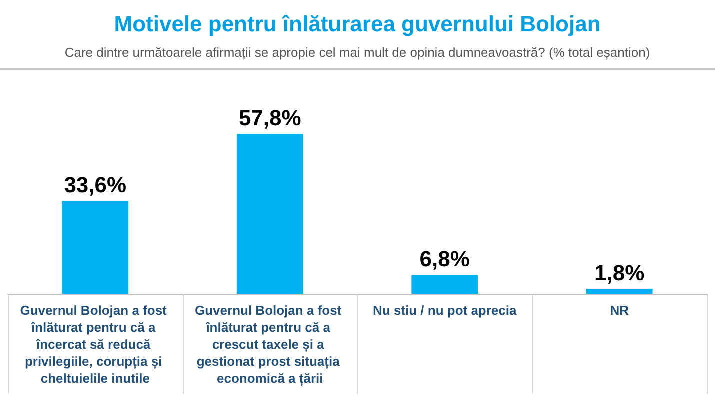  I want to click on data-label: 57,8%, so click(270, 118).